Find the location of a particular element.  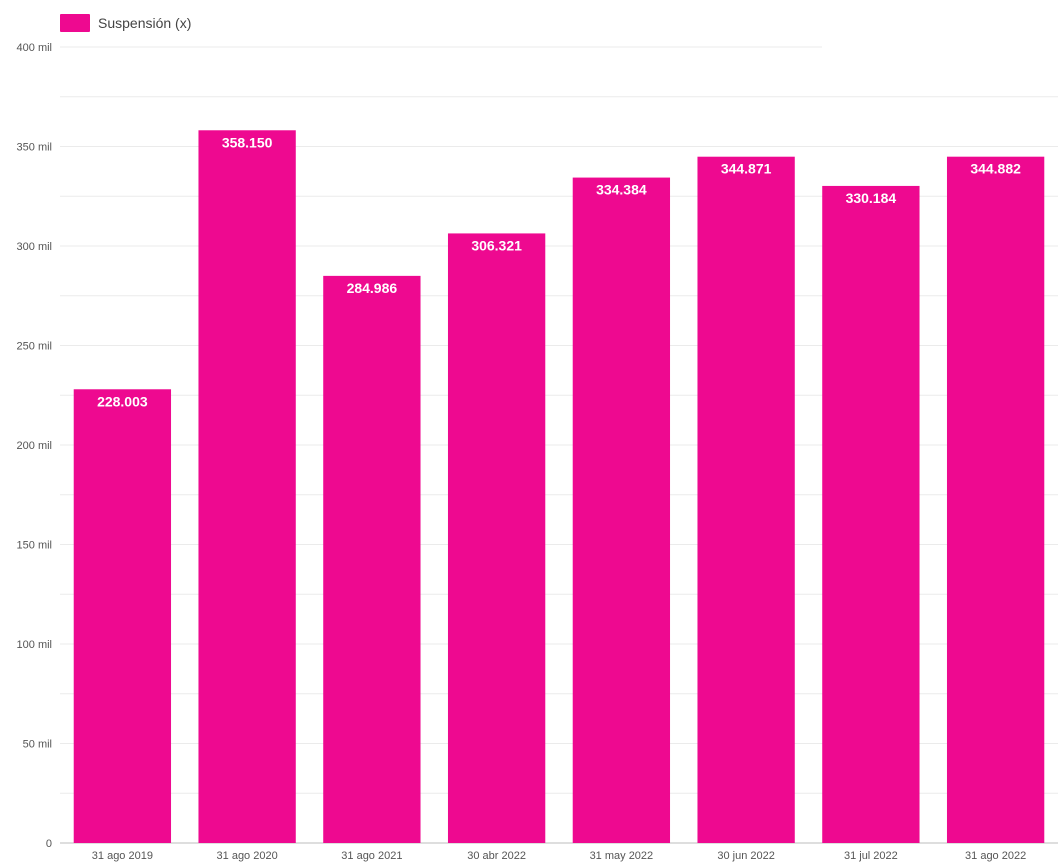

x-tick-label: 31 ago 2021 is located at coordinates (371, 856).